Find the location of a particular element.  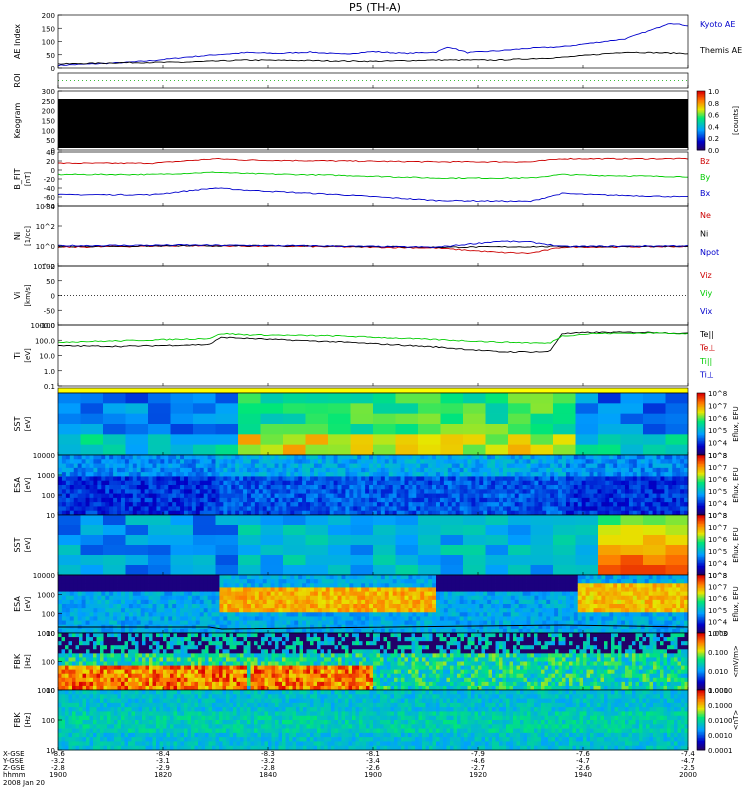

colorbar-tick-label: 0.6 is located at coordinates (714, 116).